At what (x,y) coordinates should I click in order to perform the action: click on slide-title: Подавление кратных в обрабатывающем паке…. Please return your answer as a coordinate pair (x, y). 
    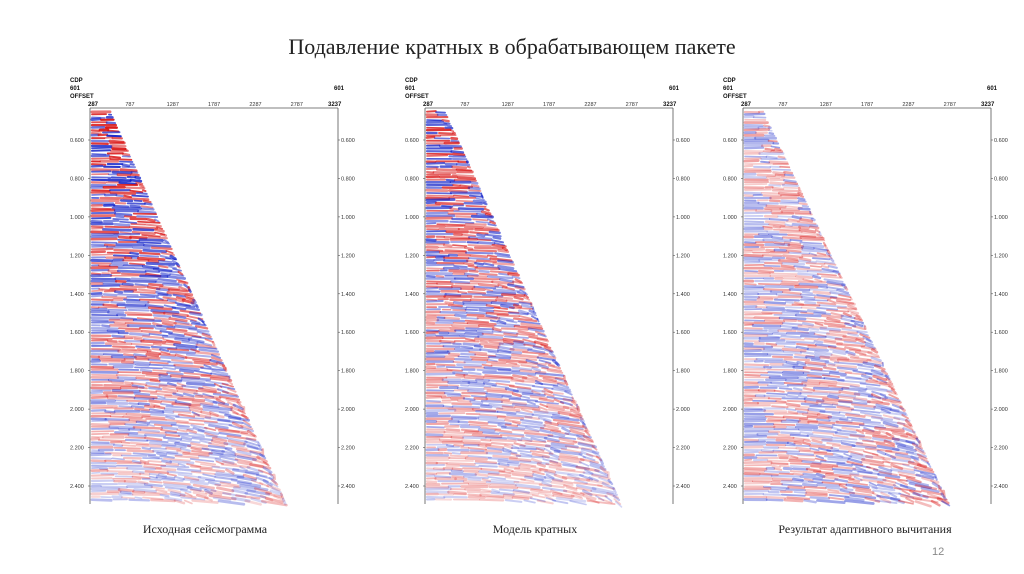
    Looking at the image, I should click on (512, 46).